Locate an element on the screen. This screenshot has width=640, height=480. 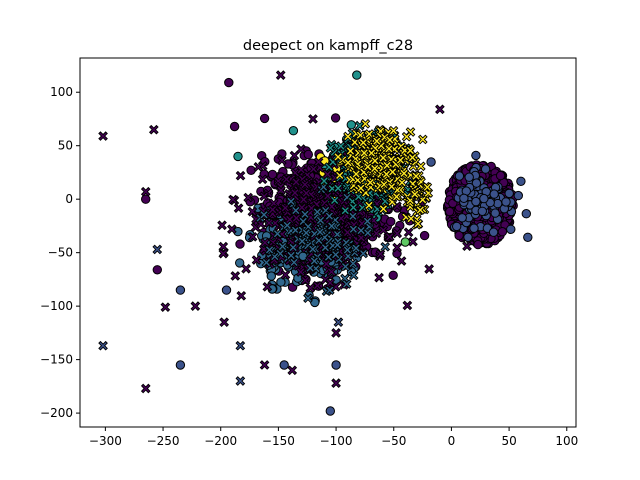
x-tick-label: −100 is located at coordinates (336, 441).